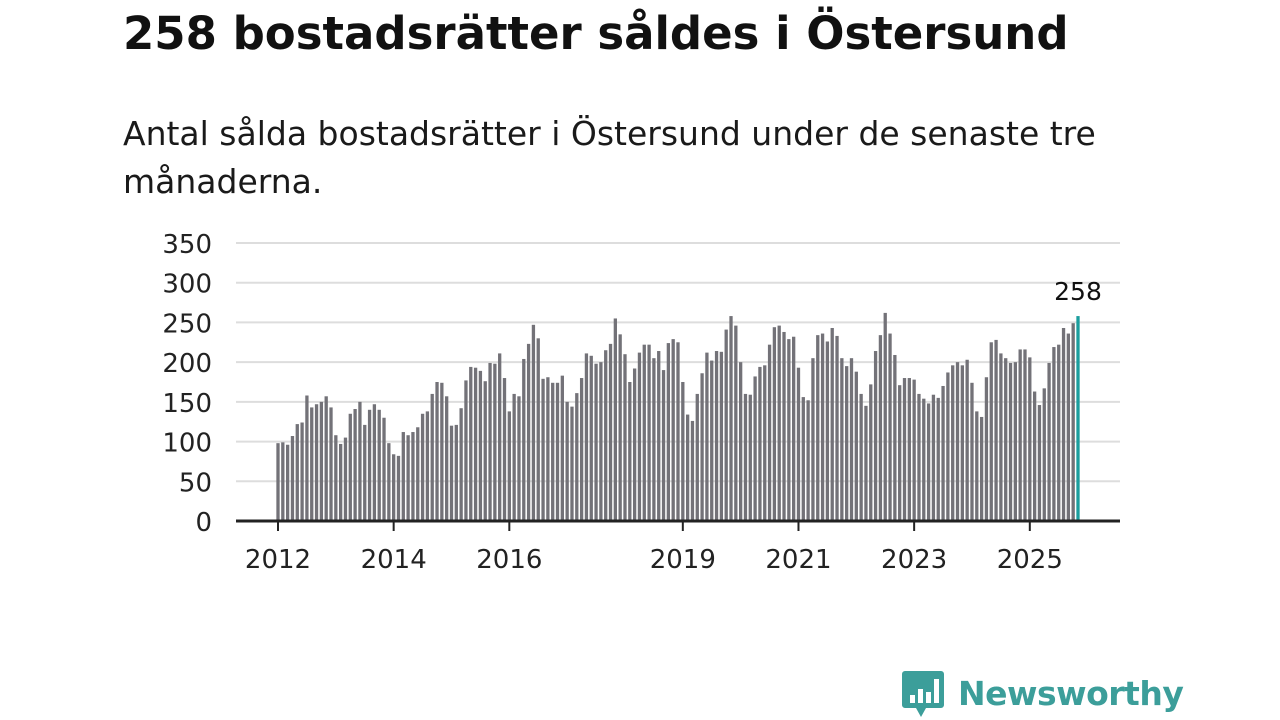  I want to click on y-tick-label-0: 0, so click(203, 523).